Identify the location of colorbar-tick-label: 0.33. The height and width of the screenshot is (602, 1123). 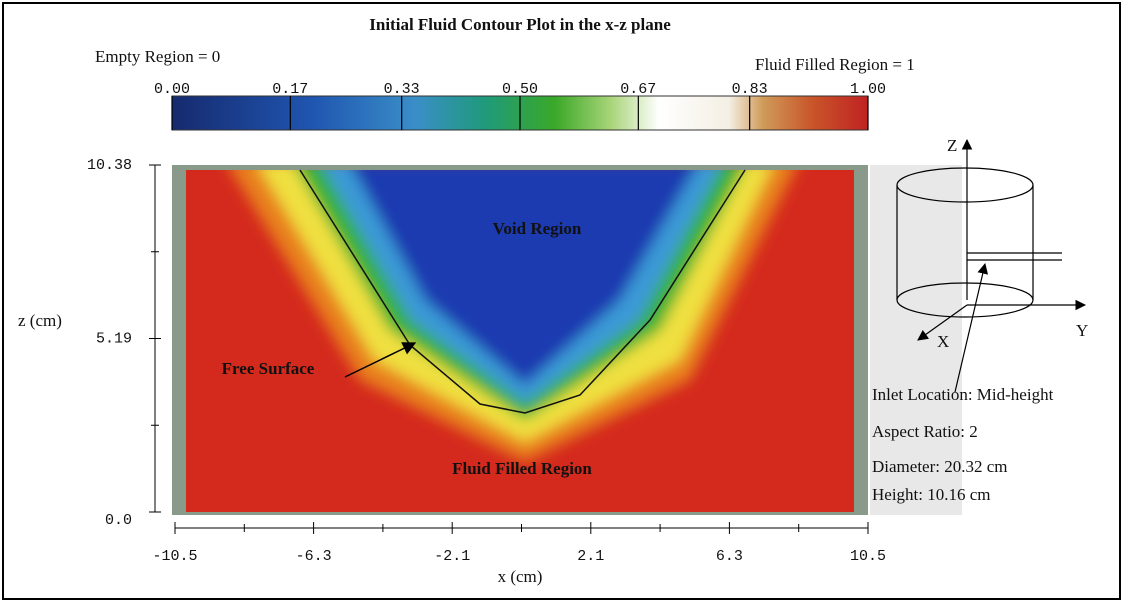
(402, 89).